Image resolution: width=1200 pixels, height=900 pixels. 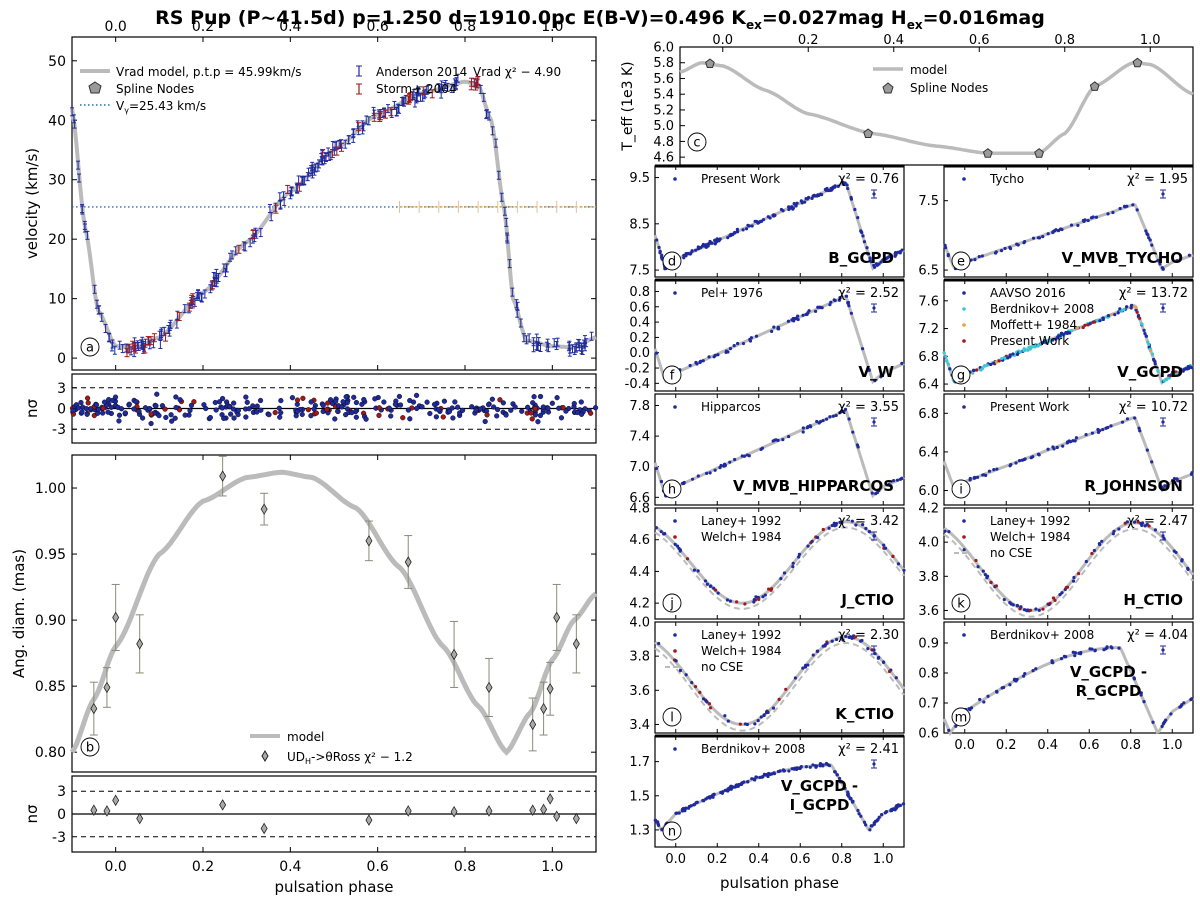 I want to click on legend-storm-label: Storm+ 2004, so click(x=416, y=89).